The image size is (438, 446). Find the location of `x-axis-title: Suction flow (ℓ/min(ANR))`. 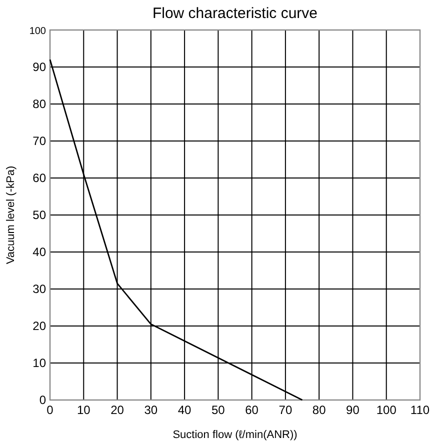

x-axis-title: Suction flow (ℓ/min(ANR)) is located at coordinates (235, 435).